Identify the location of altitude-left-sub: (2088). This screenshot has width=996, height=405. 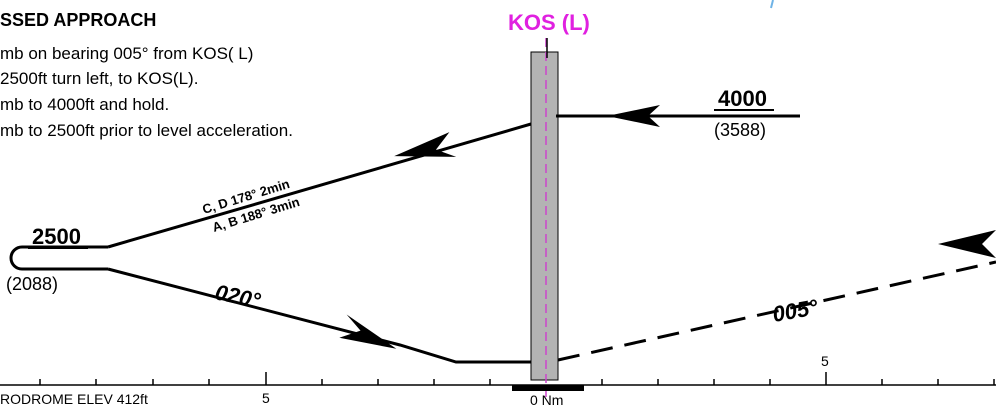
(32, 284).